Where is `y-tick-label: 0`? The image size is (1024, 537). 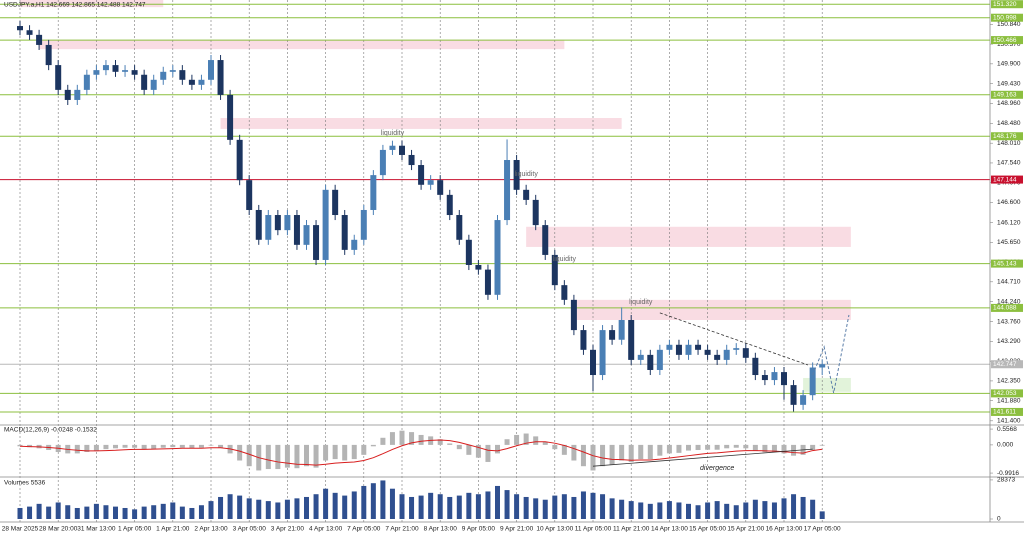 y-tick-label: 0 is located at coordinates (999, 519).